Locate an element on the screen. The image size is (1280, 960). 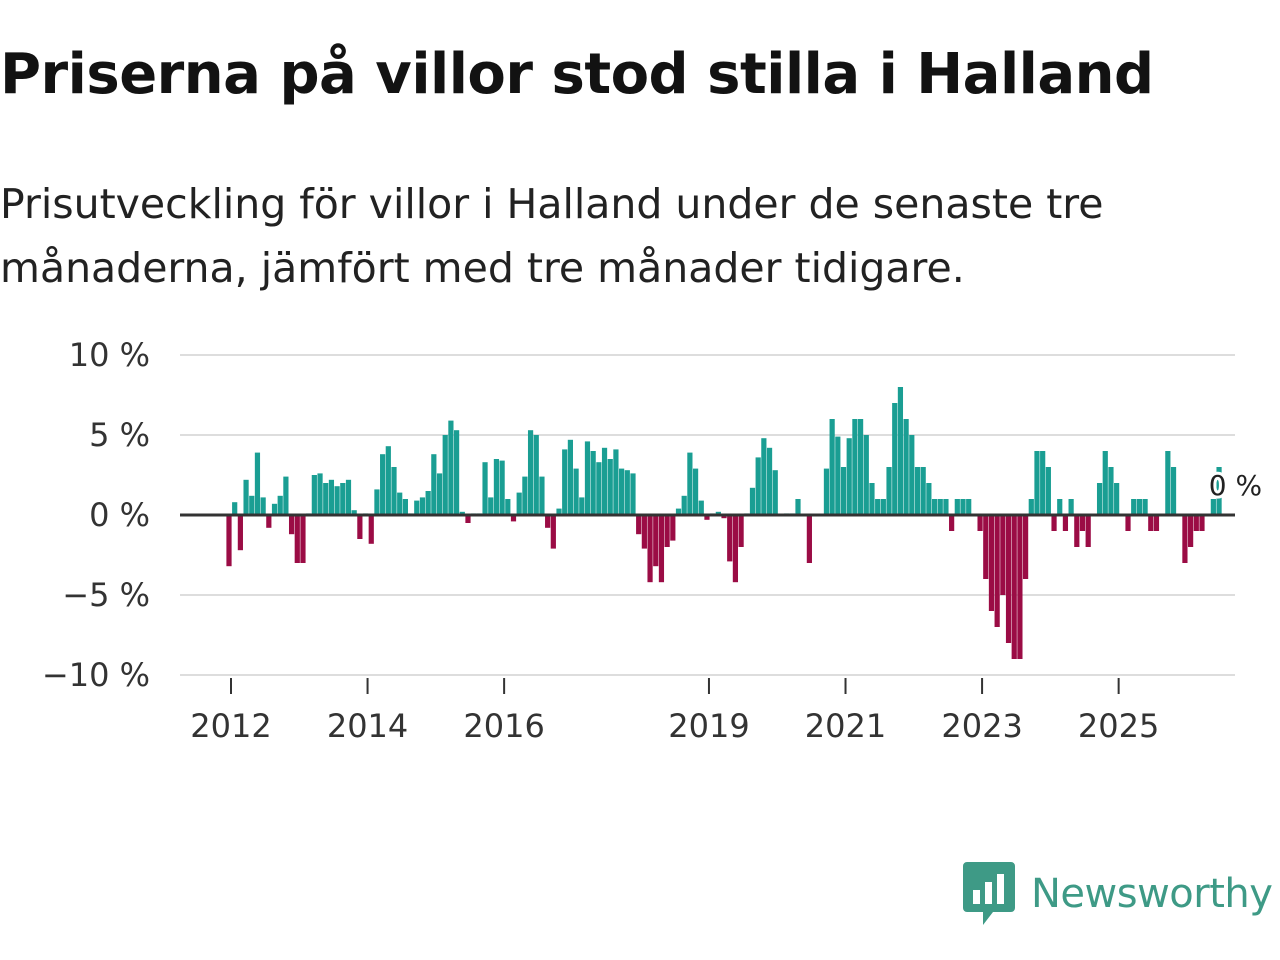
newsworthy-logo-icon is located at coordinates (989, 893).